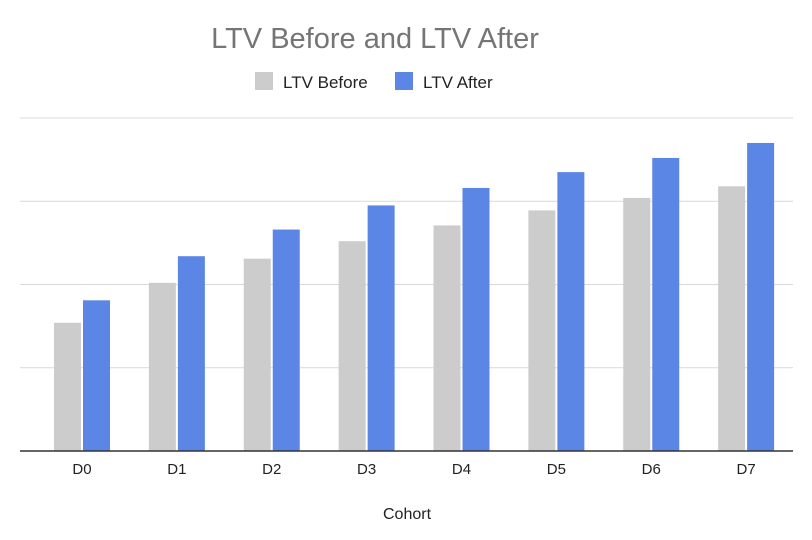  What do you see at coordinates (542, 330) in the screenshot?
I see `bar-ltv-before-d5` at bounding box center [542, 330].